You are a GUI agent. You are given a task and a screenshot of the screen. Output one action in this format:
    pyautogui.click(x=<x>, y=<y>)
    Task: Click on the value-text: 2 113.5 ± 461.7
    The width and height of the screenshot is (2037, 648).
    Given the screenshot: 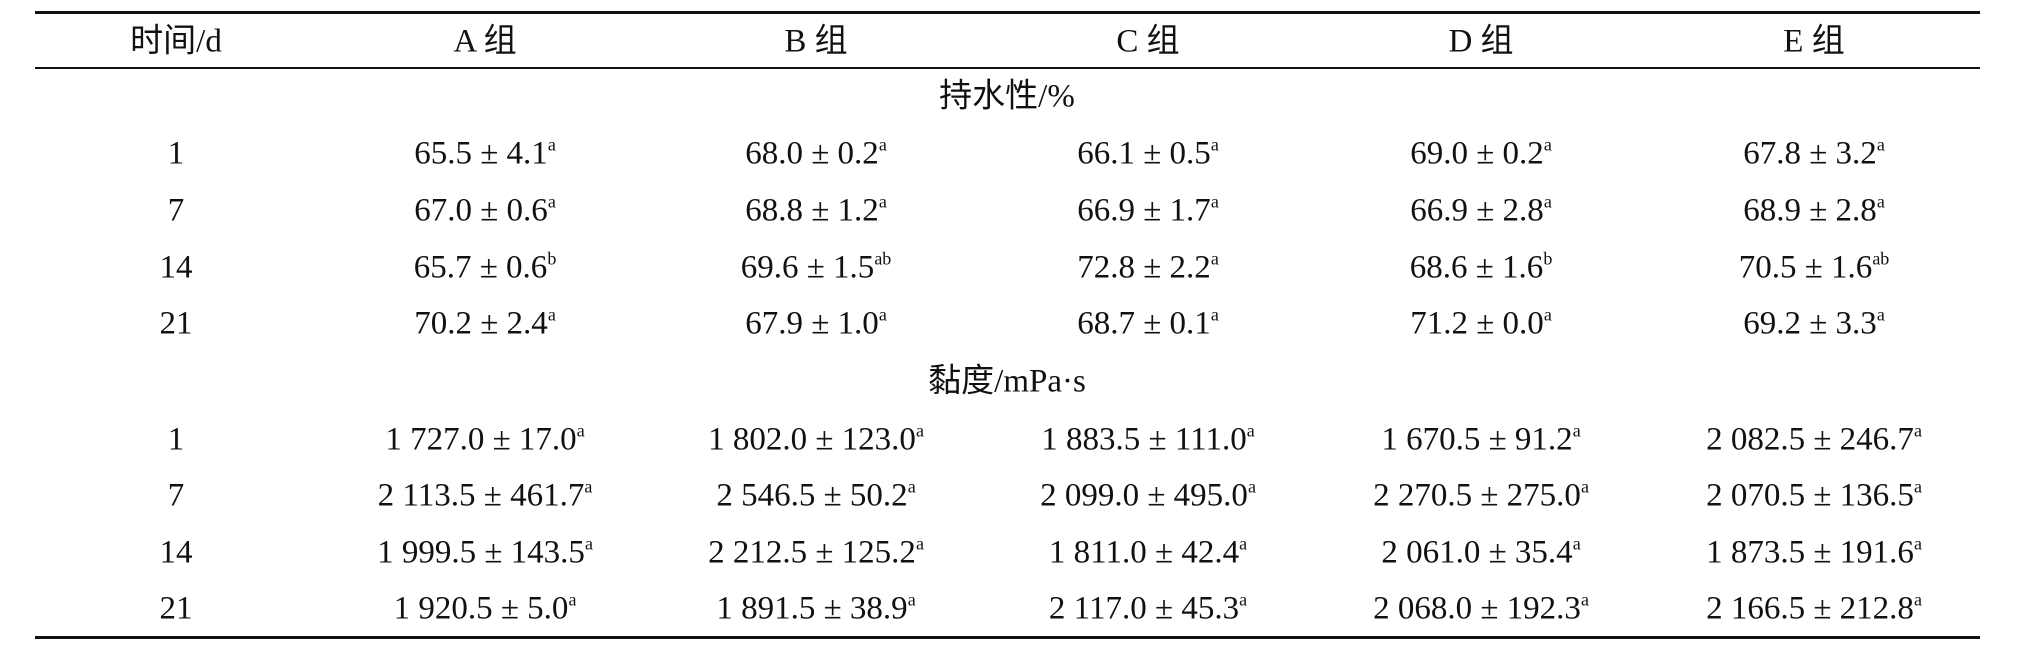 What is the action you would take?
    pyautogui.click(x=481, y=495)
    